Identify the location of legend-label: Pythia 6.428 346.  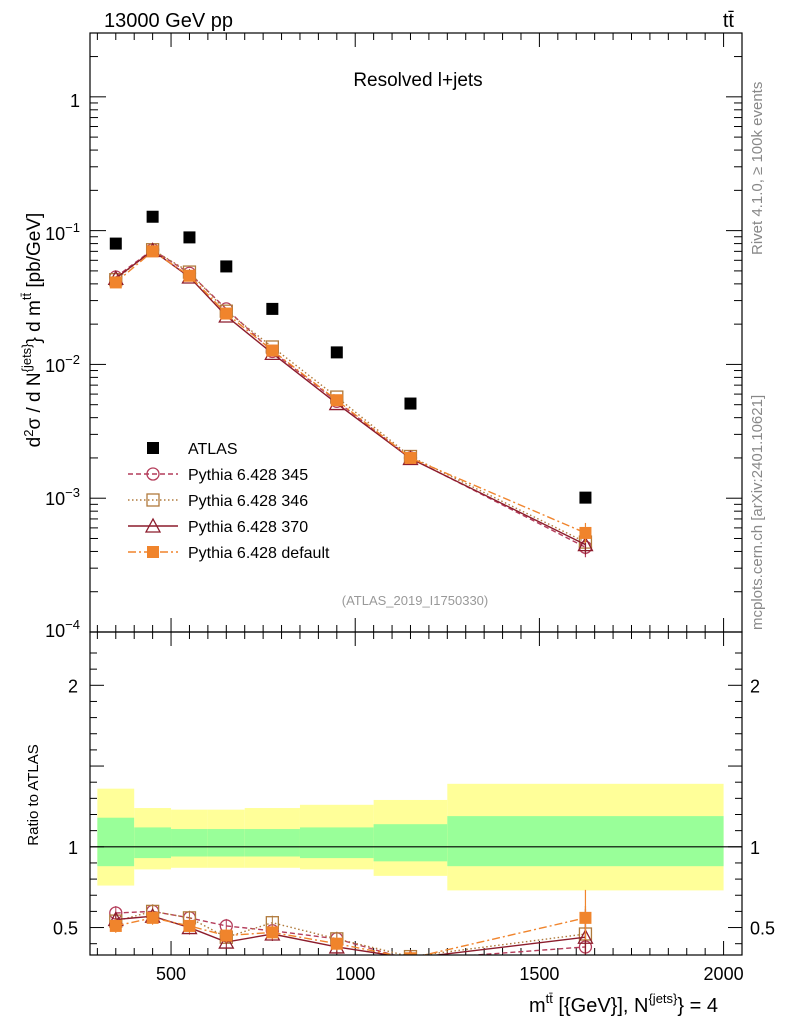
(248, 501).